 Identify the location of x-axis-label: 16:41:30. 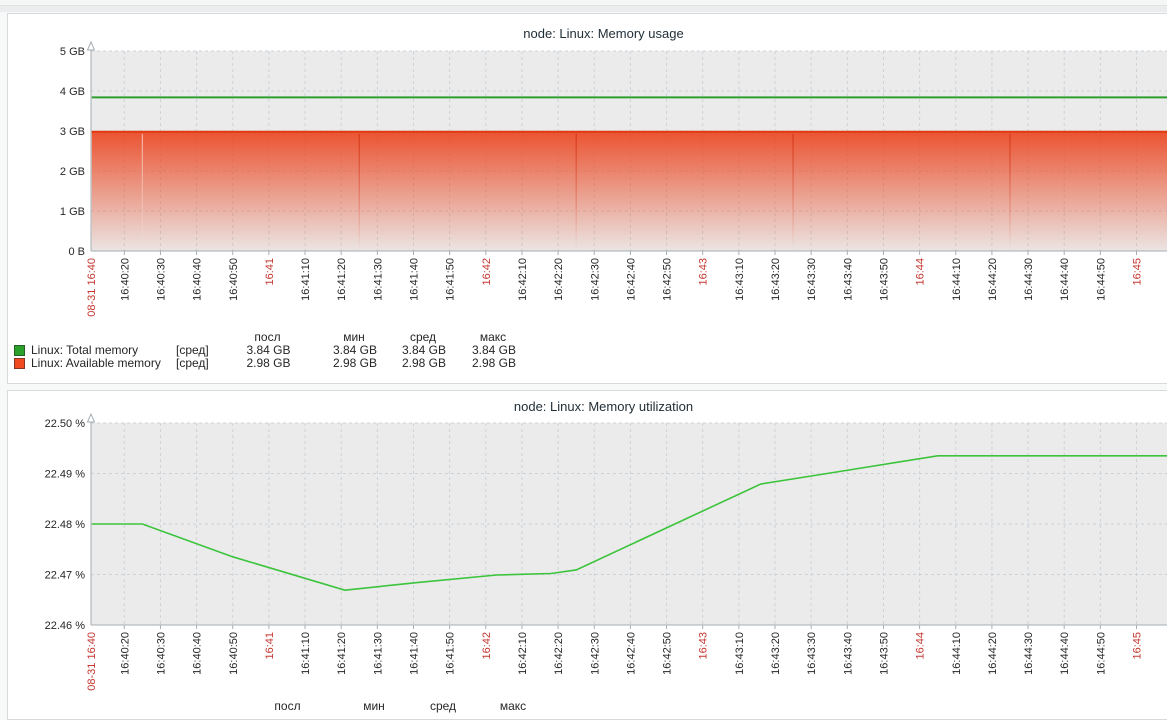
(378, 653).